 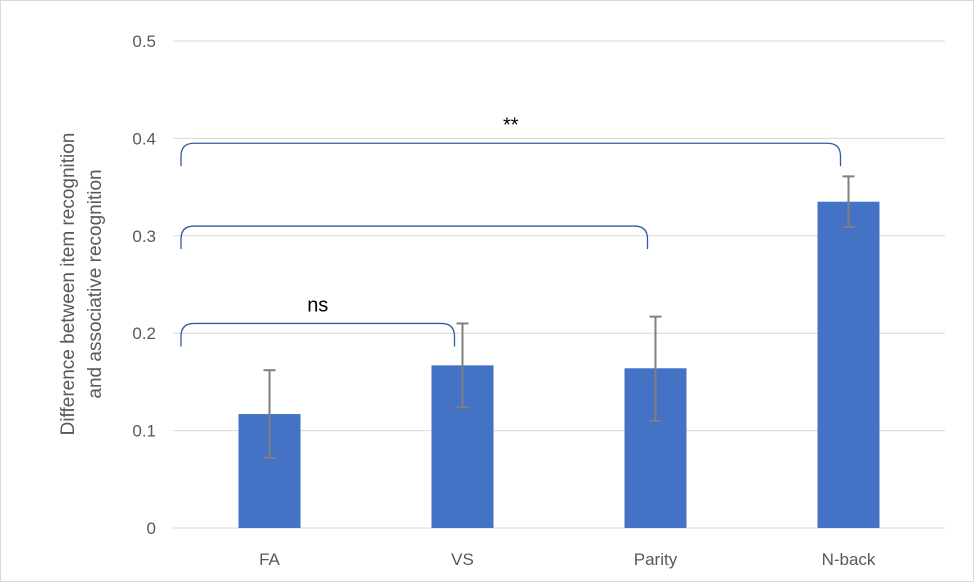 What do you see at coordinates (849, 559) in the screenshot?
I see `x-tick-label: N-back` at bounding box center [849, 559].